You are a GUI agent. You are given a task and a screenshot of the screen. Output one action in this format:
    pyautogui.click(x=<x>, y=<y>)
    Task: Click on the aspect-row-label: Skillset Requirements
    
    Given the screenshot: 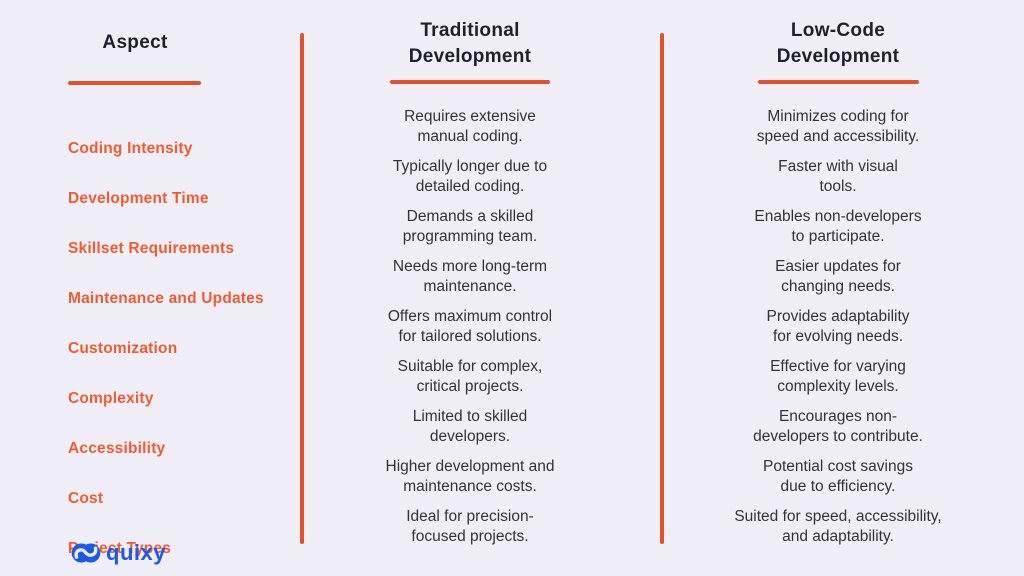 What is the action you would take?
    pyautogui.click(x=151, y=248)
    